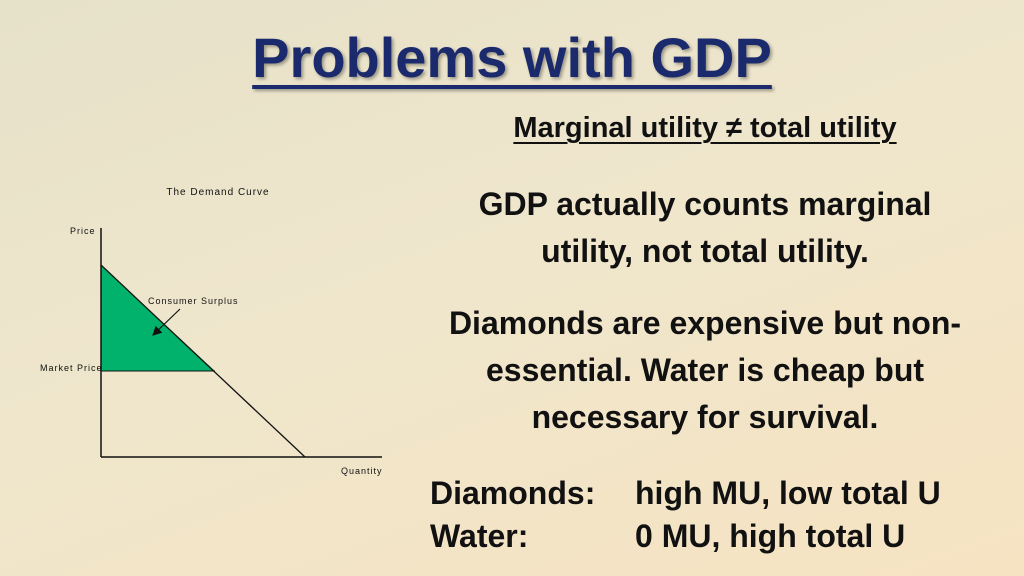  I want to click on demand-curve-line, so click(203, 361).